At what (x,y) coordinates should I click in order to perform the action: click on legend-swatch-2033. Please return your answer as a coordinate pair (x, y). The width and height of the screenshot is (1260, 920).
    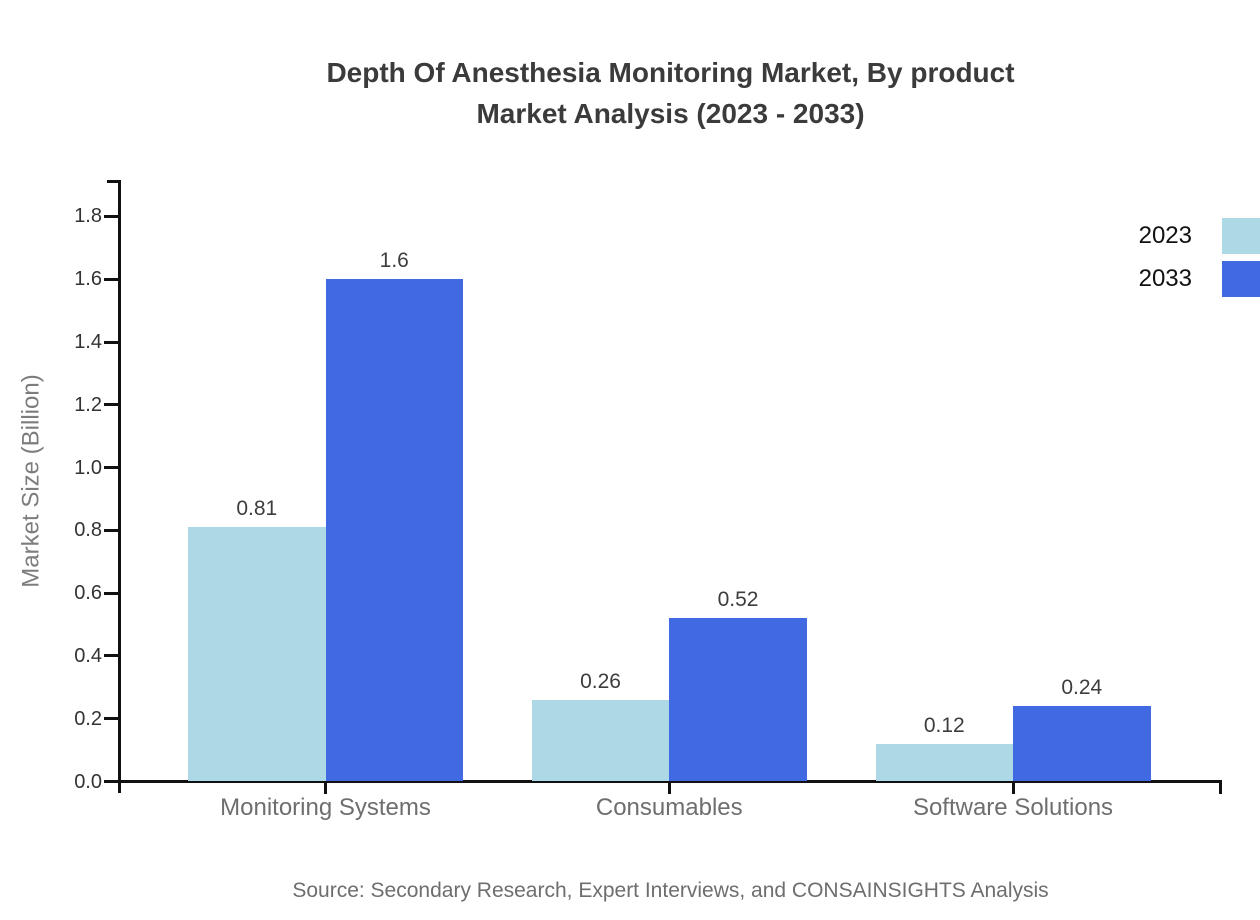
    Looking at the image, I should click on (1241, 279).